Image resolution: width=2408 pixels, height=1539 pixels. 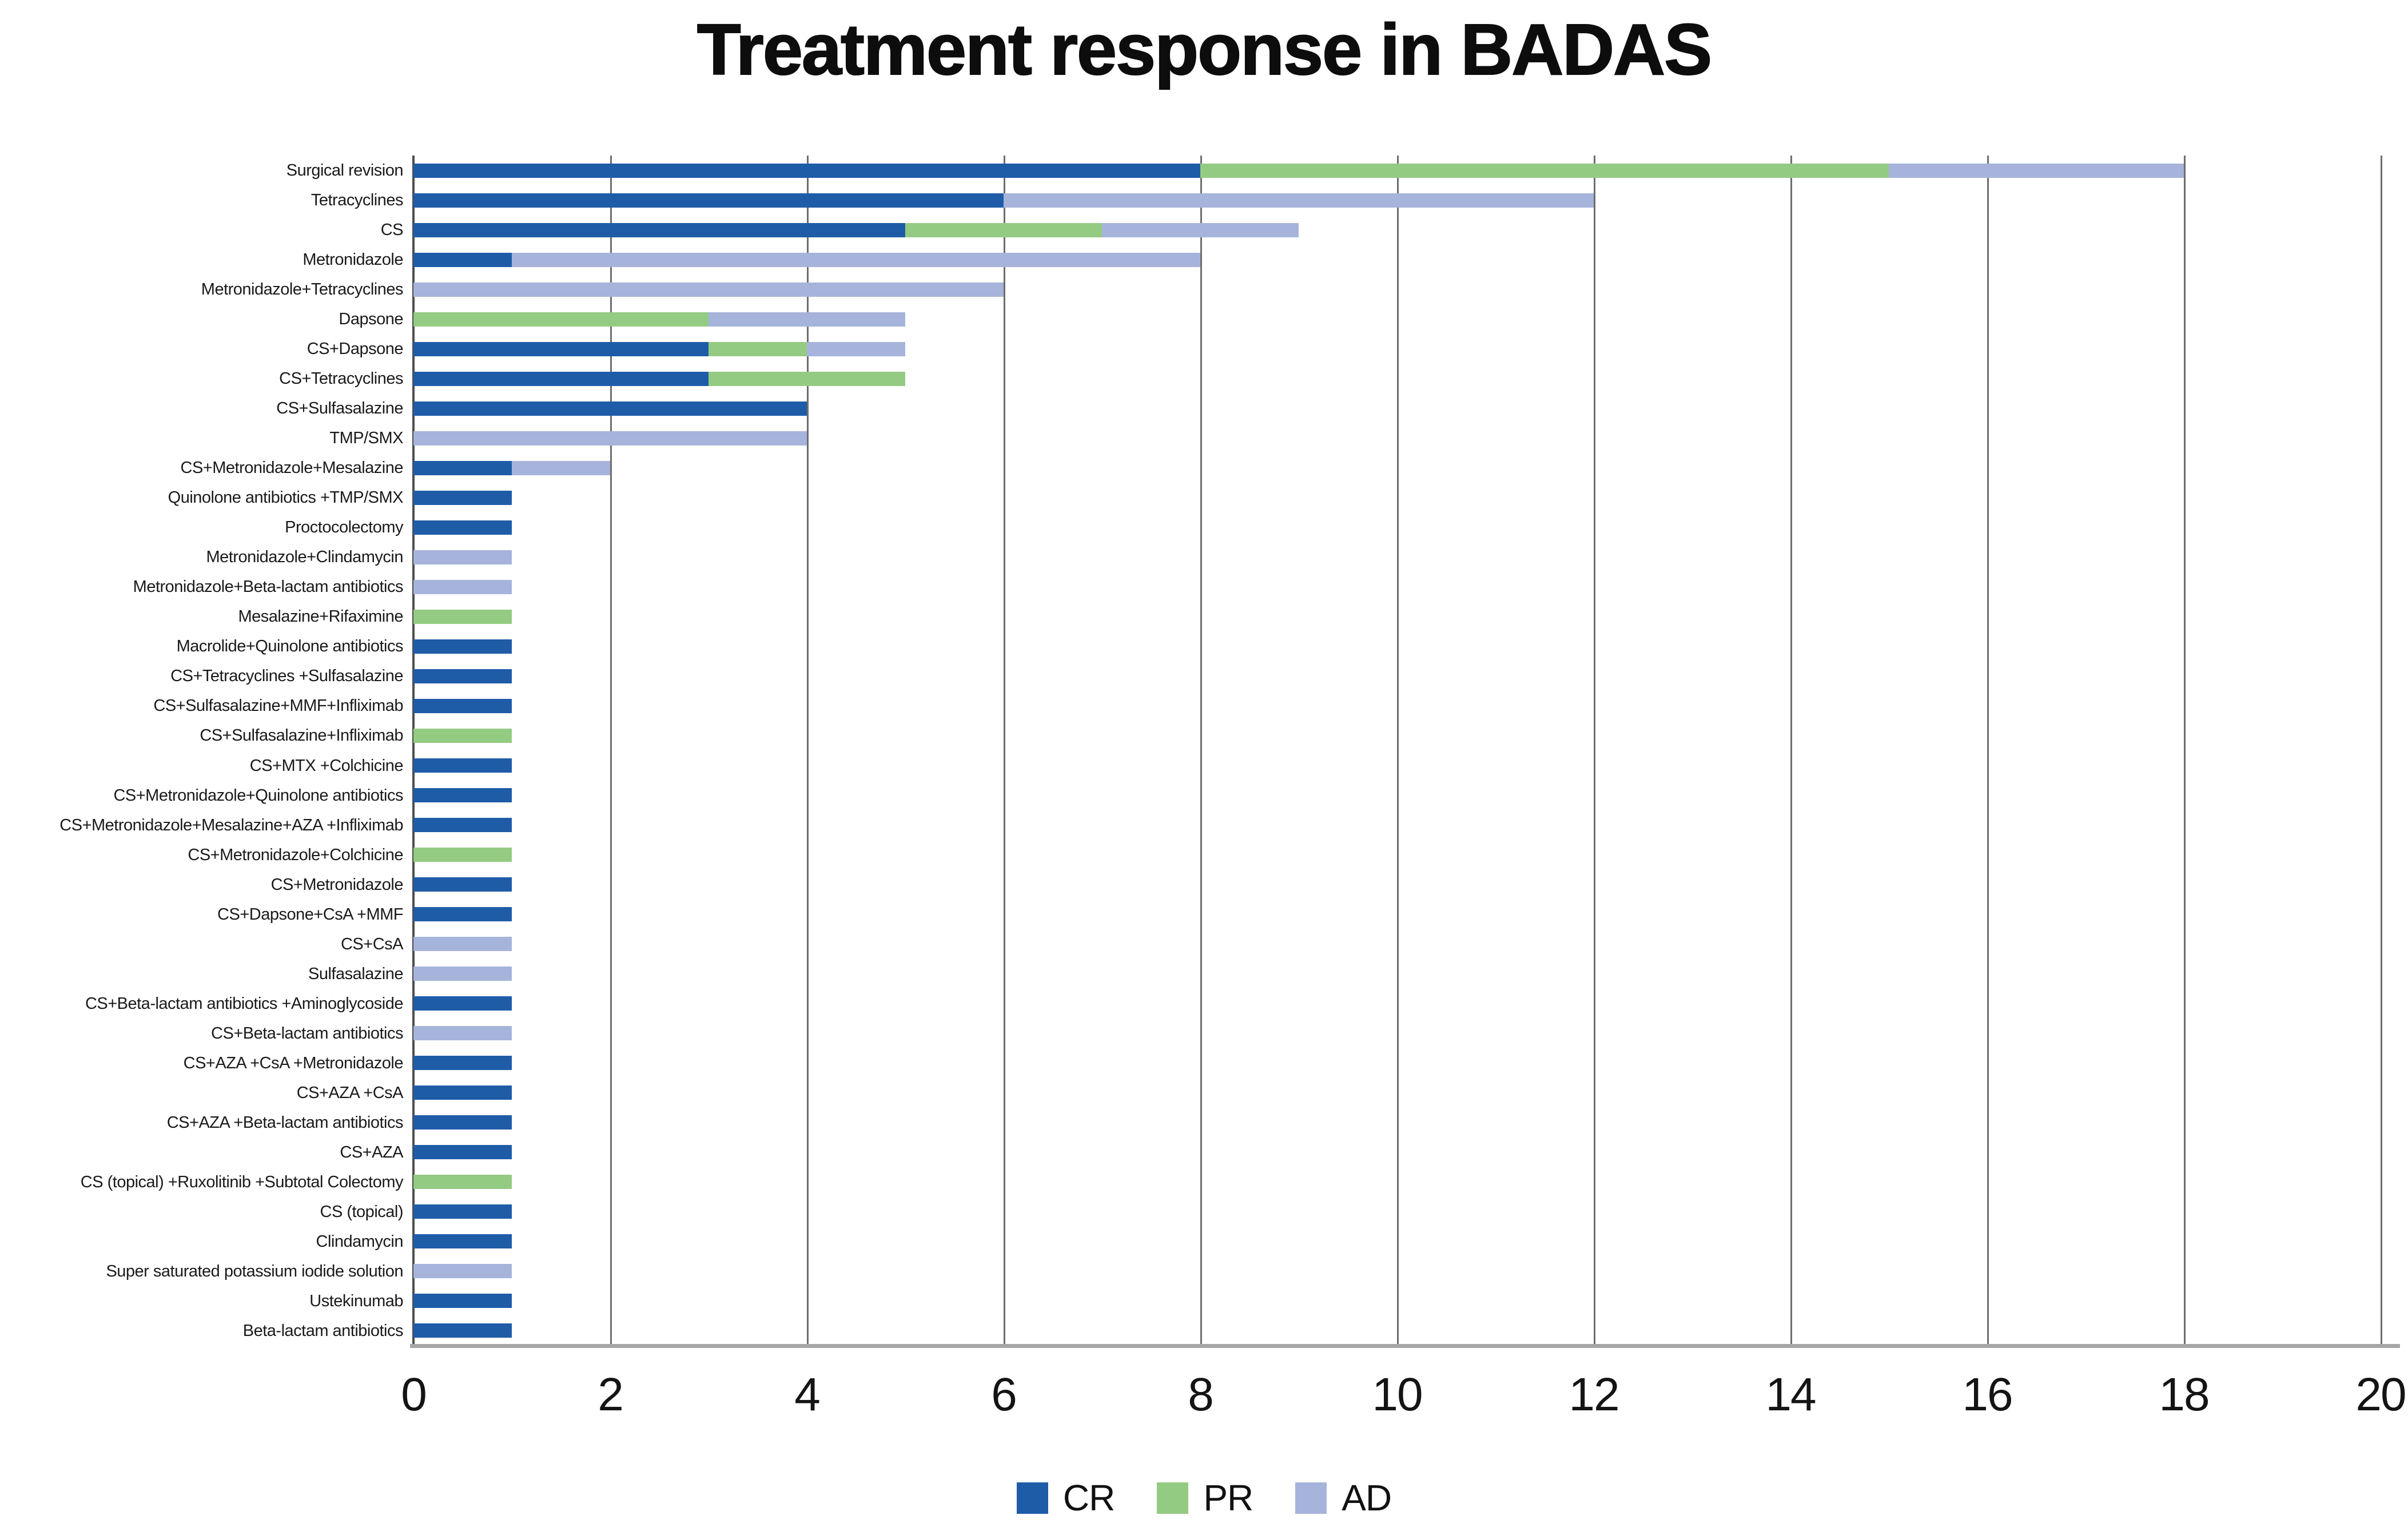 I want to click on category-label: CS+Sulfasalazine+Infliximab, so click(x=301, y=735).